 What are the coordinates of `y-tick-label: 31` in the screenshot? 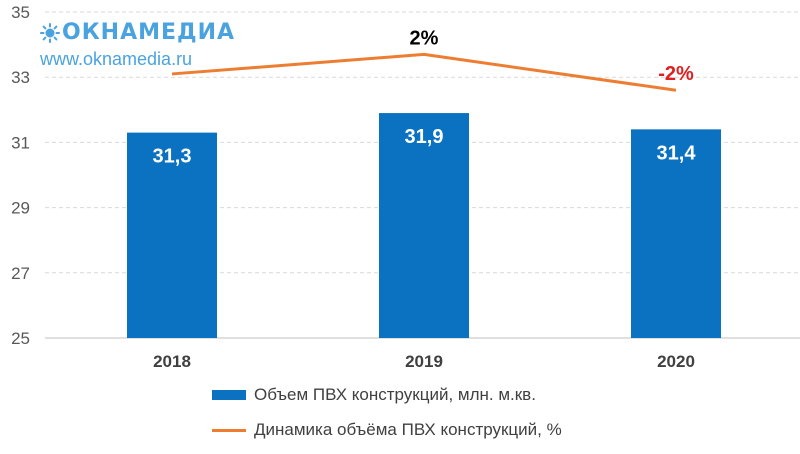 It's located at (20, 142).